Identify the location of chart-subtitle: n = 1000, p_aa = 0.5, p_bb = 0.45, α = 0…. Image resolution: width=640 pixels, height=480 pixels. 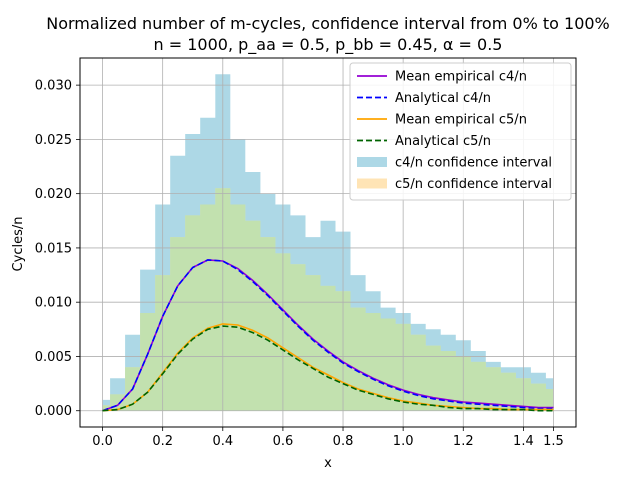
(328, 45).